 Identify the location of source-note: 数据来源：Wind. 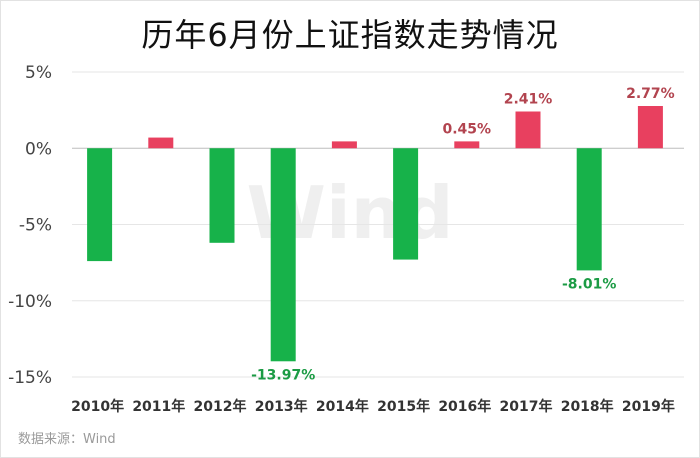
(67, 439).